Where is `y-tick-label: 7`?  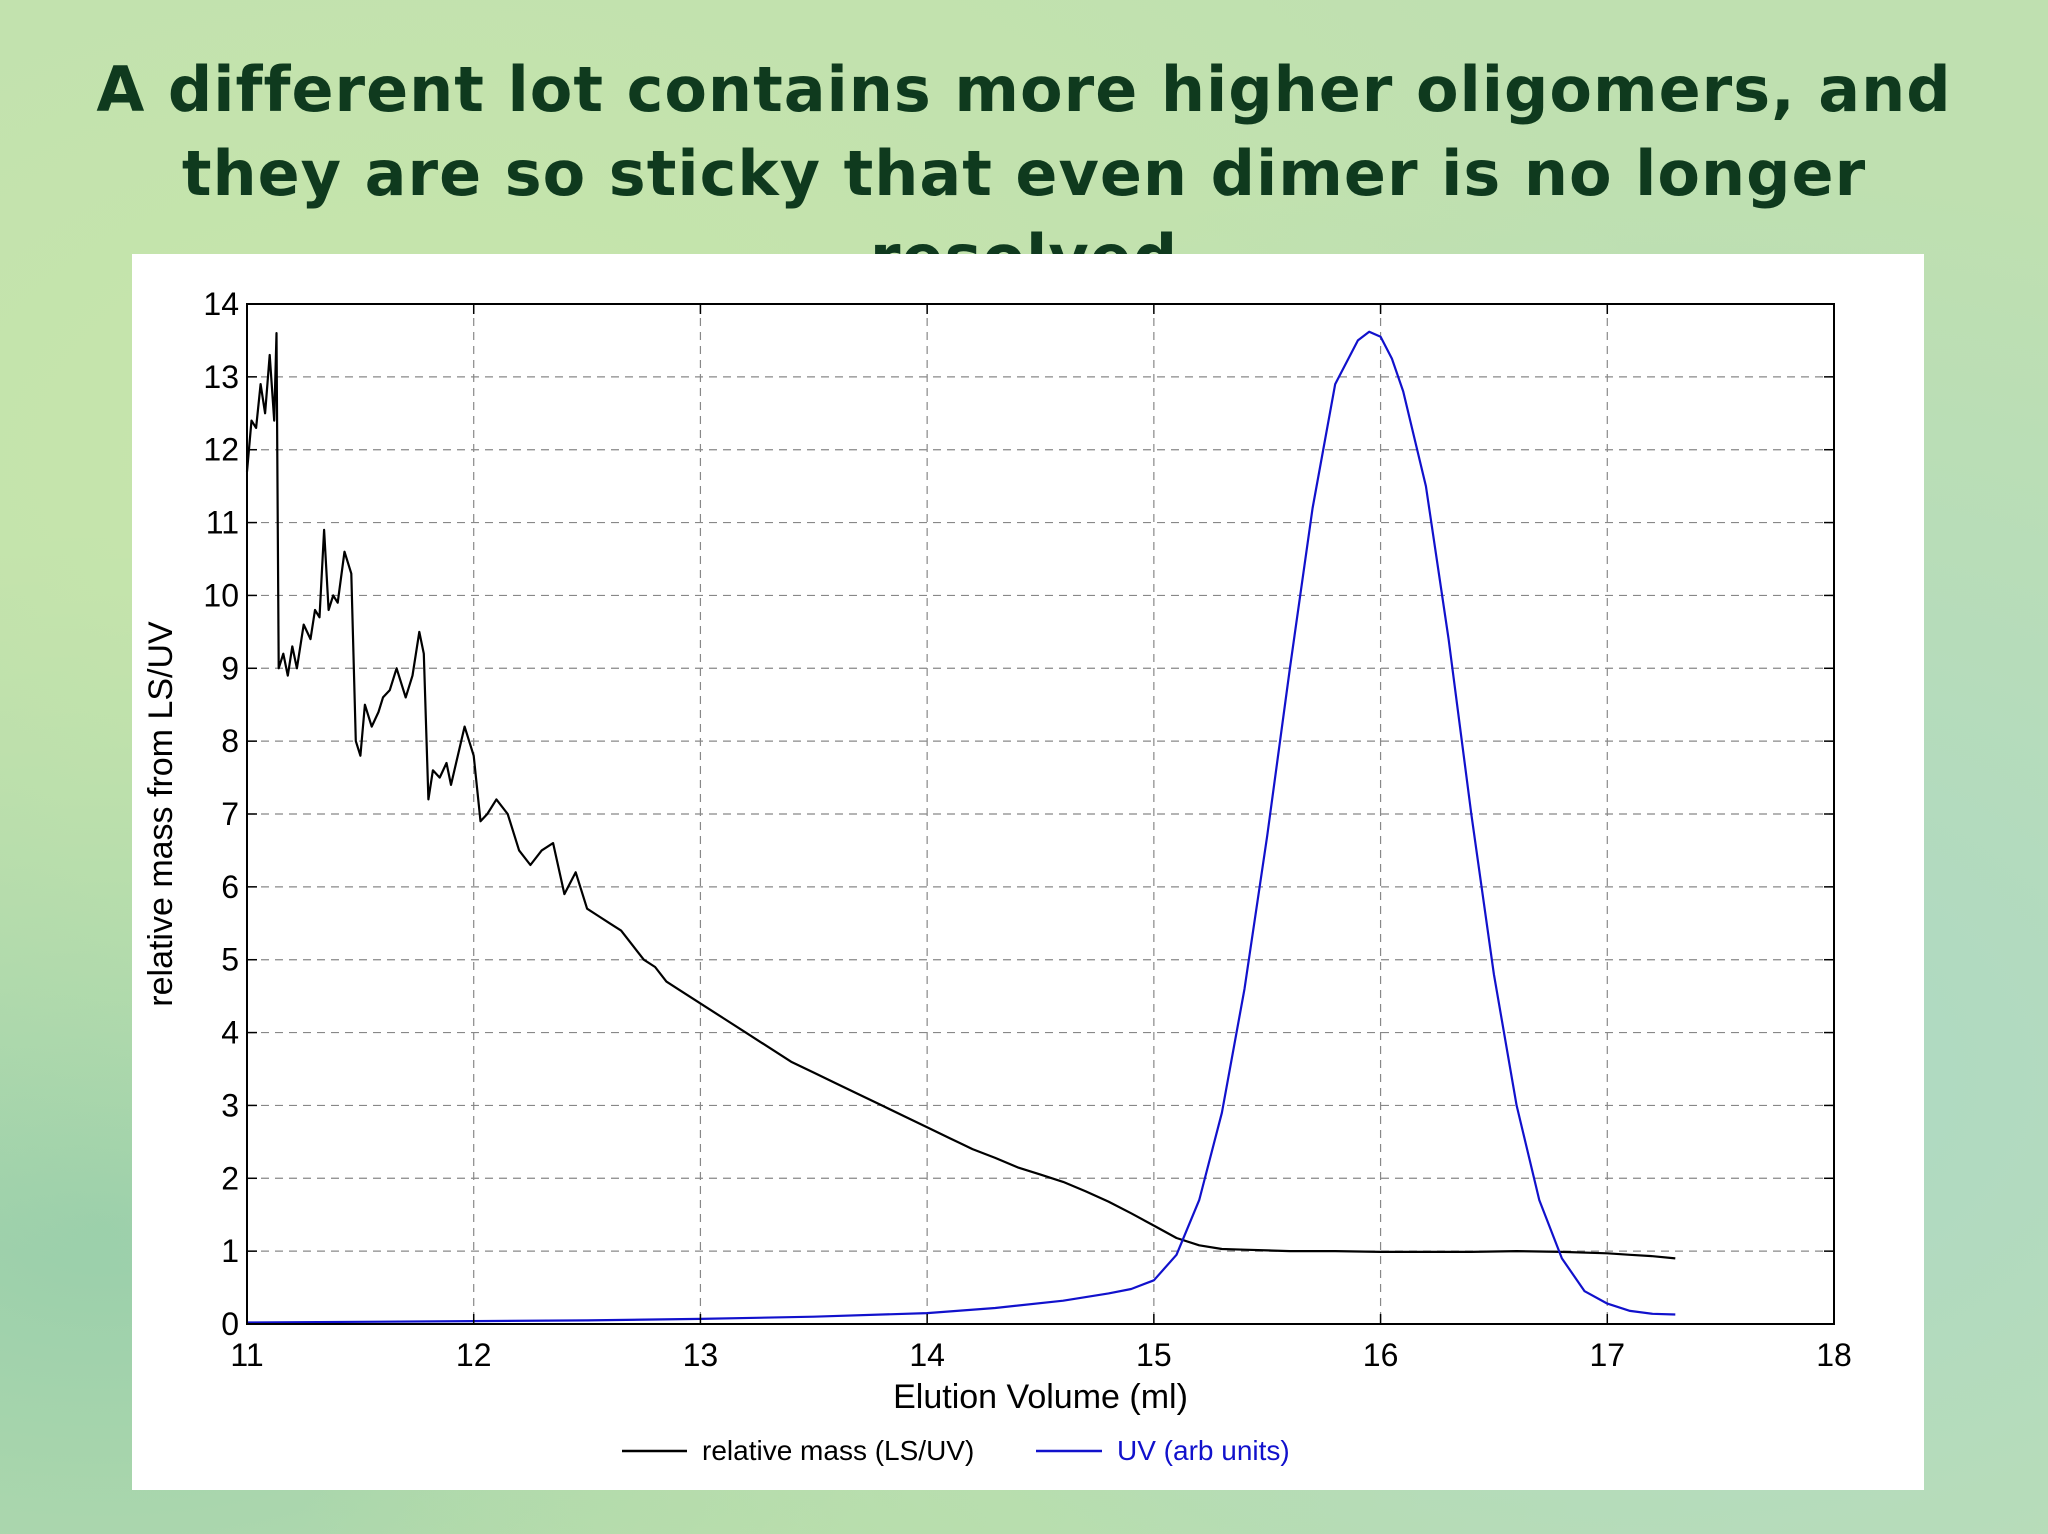 y-tick-label: 7 is located at coordinates (230, 814).